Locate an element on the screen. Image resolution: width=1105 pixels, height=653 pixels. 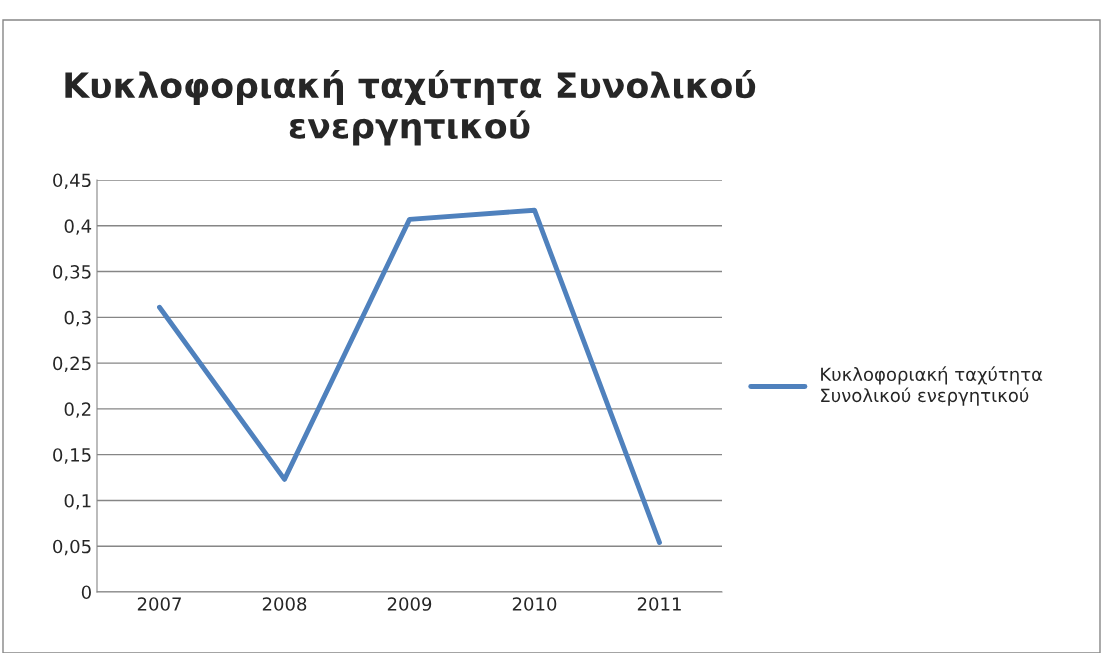
legend-label: Κυκλοφοριακή ταχύτητα Συνολικού ενεργητικού is located at coordinates (932, 386).